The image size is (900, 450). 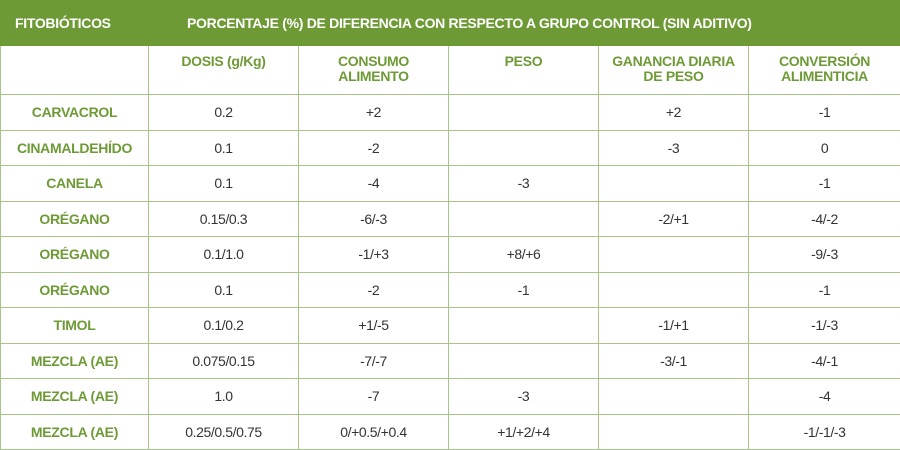 I want to click on cell-conversion: -1/-1/-3, so click(x=824, y=432).